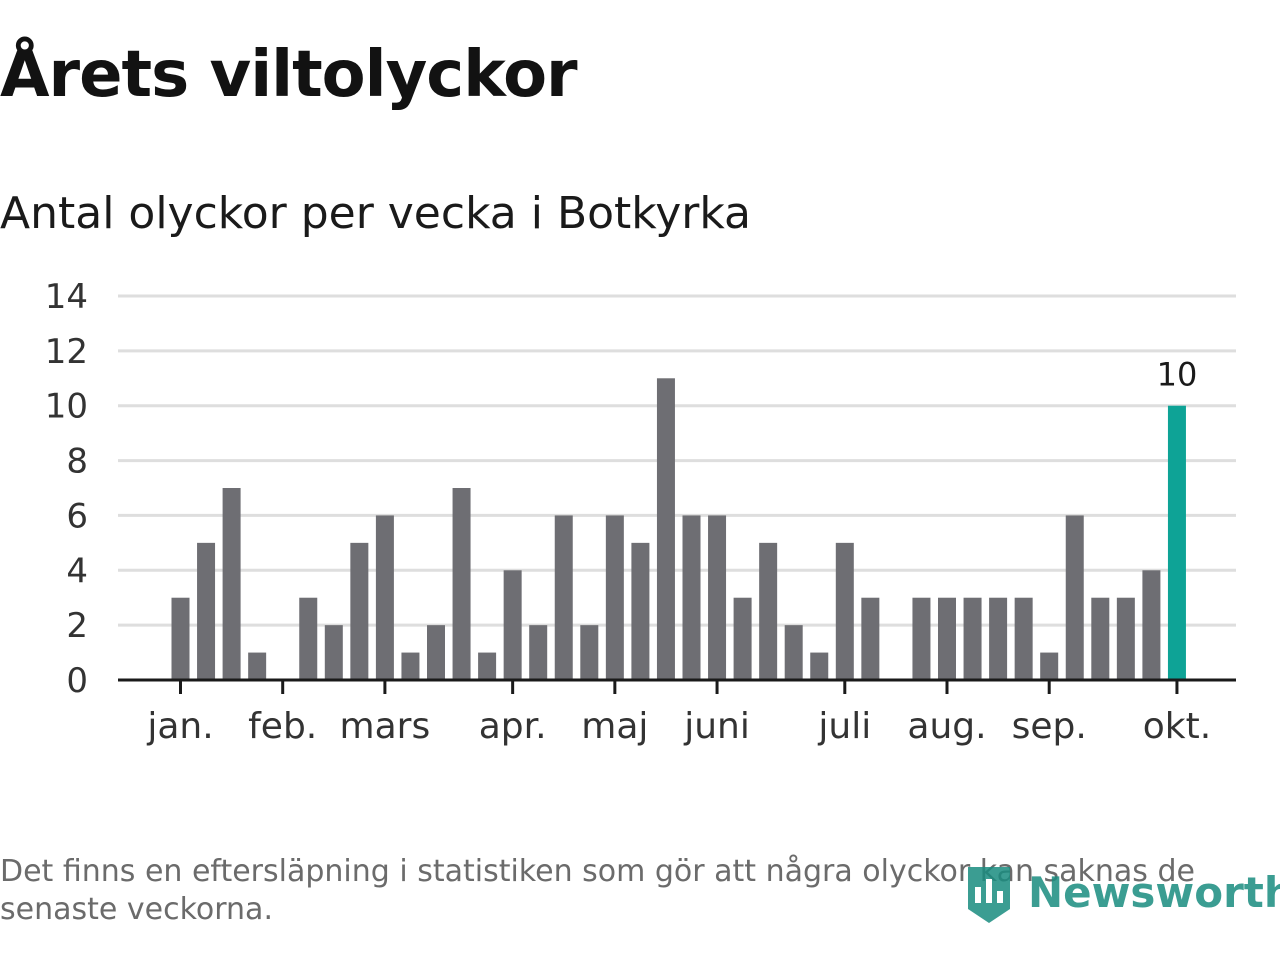  I want to click on x-tick-label: feb., so click(282, 726).